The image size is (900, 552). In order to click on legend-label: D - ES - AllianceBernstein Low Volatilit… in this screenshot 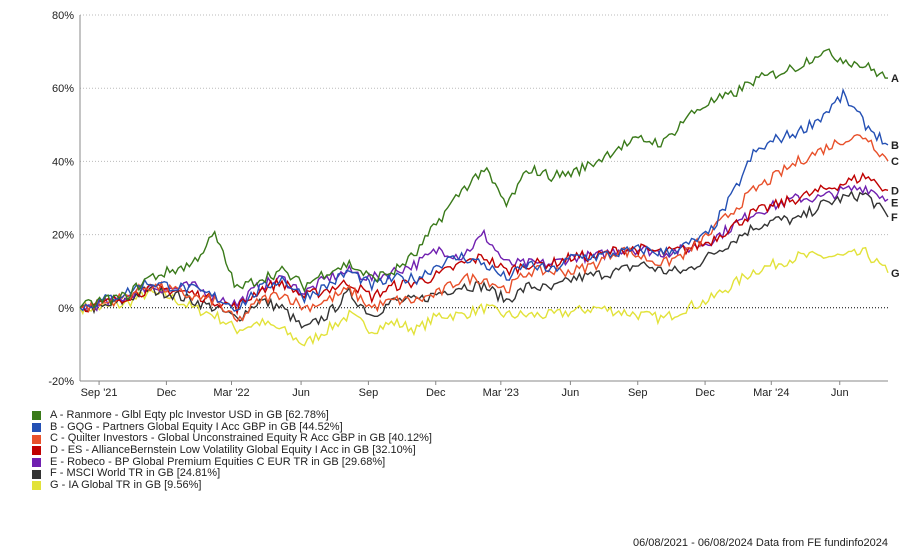, I will do `click(233, 450)`.